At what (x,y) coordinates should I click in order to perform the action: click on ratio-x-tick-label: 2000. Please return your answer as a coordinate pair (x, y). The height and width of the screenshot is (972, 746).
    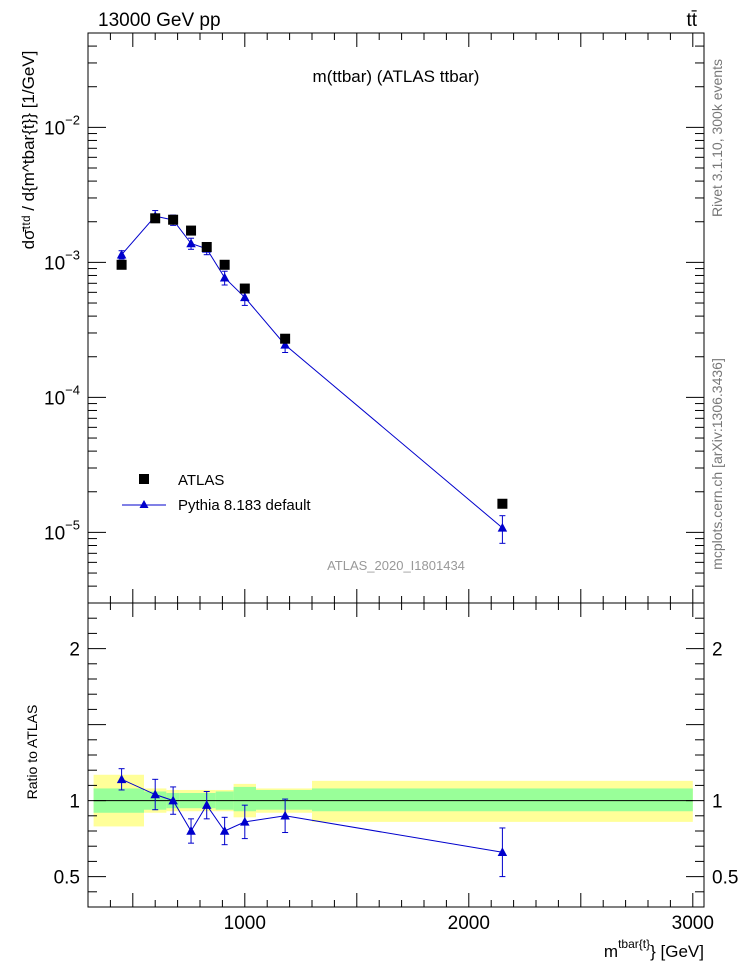
    Looking at the image, I should click on (469, 923).